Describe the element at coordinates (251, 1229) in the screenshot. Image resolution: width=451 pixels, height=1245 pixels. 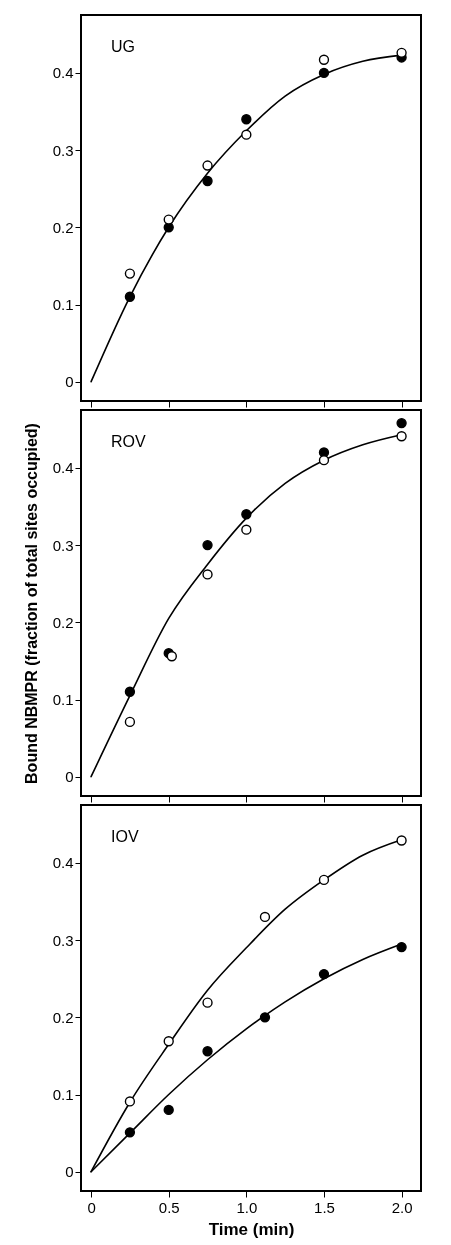
I see `x-axis-title: Time (min)` at that location.